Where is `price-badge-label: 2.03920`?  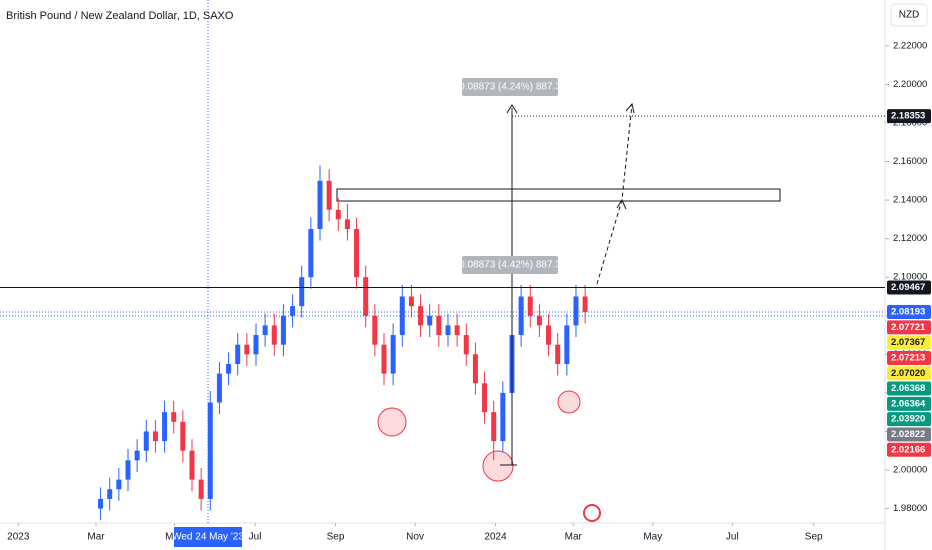 price-badge-label: 2.03920 is located at coordinates (908, 419).